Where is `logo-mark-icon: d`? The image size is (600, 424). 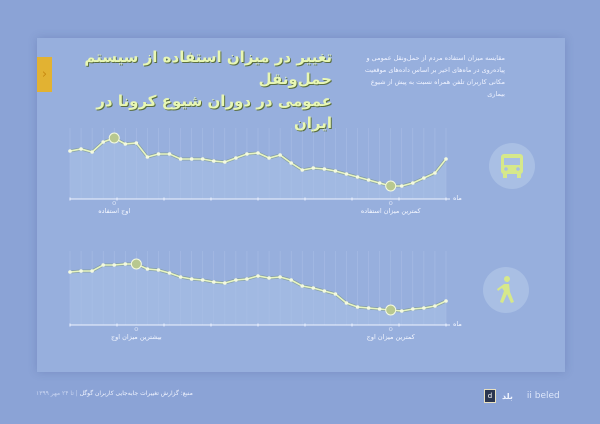
logo-mark-icon: d is located at coordinates (490, 396).